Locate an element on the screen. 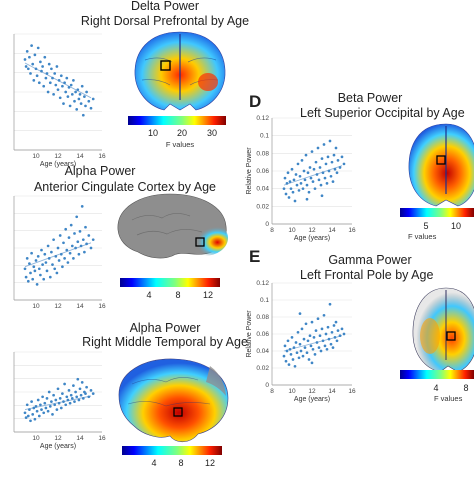  x-tick-label: 16 is located at coordinates (102, 306).